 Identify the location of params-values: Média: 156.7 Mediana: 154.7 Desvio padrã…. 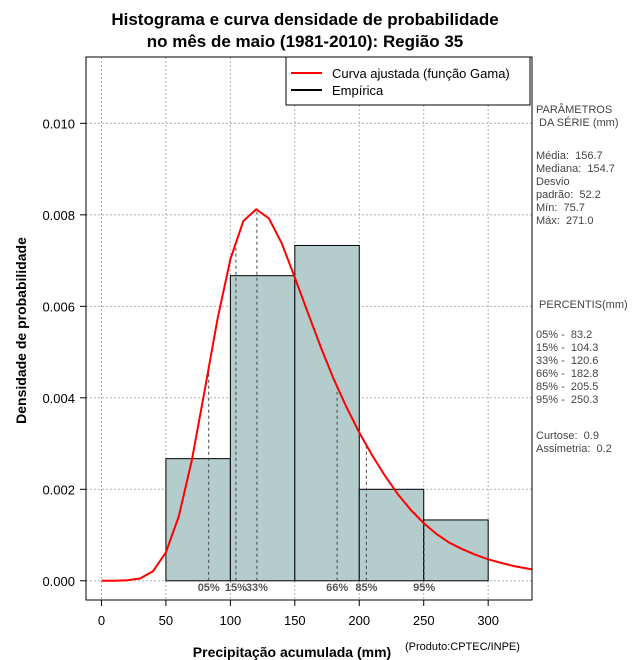
(575, 188).